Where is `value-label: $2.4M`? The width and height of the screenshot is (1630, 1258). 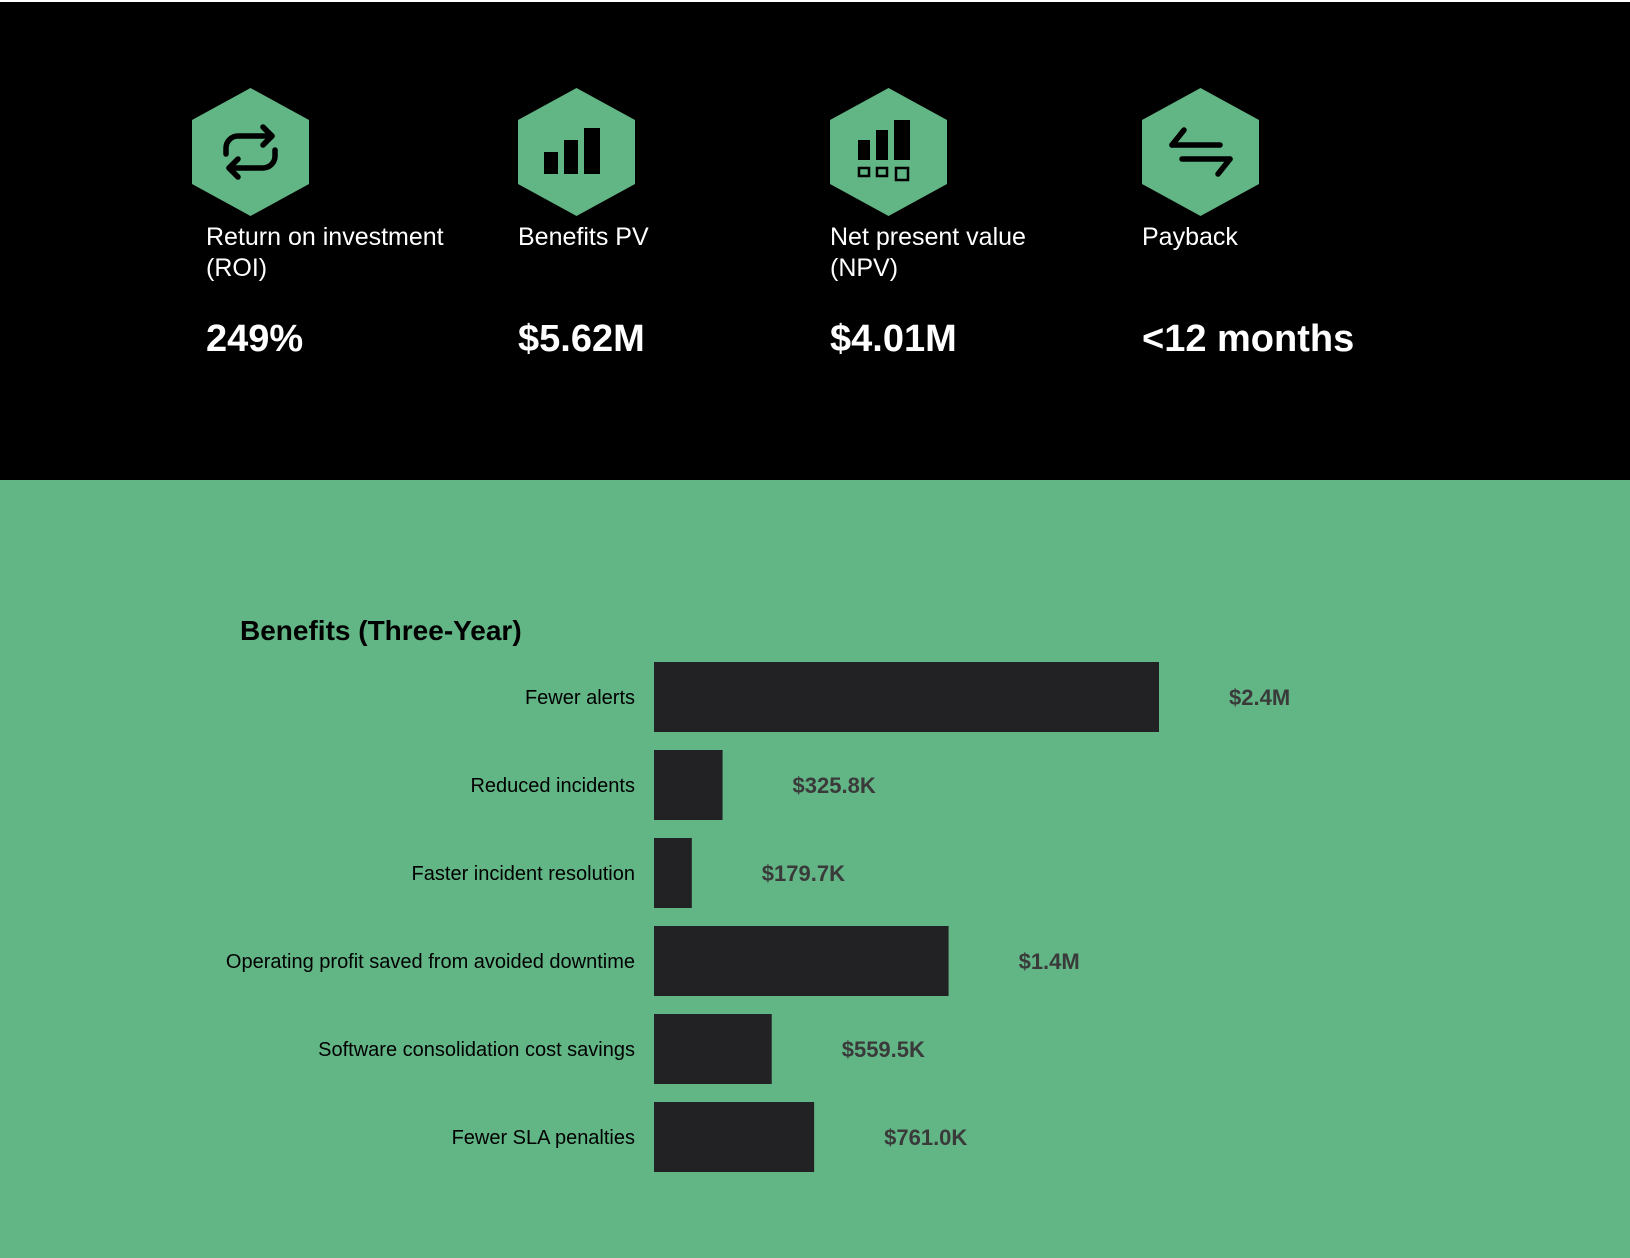
value-label: $2.4M is located at coordinates (1259, 697).